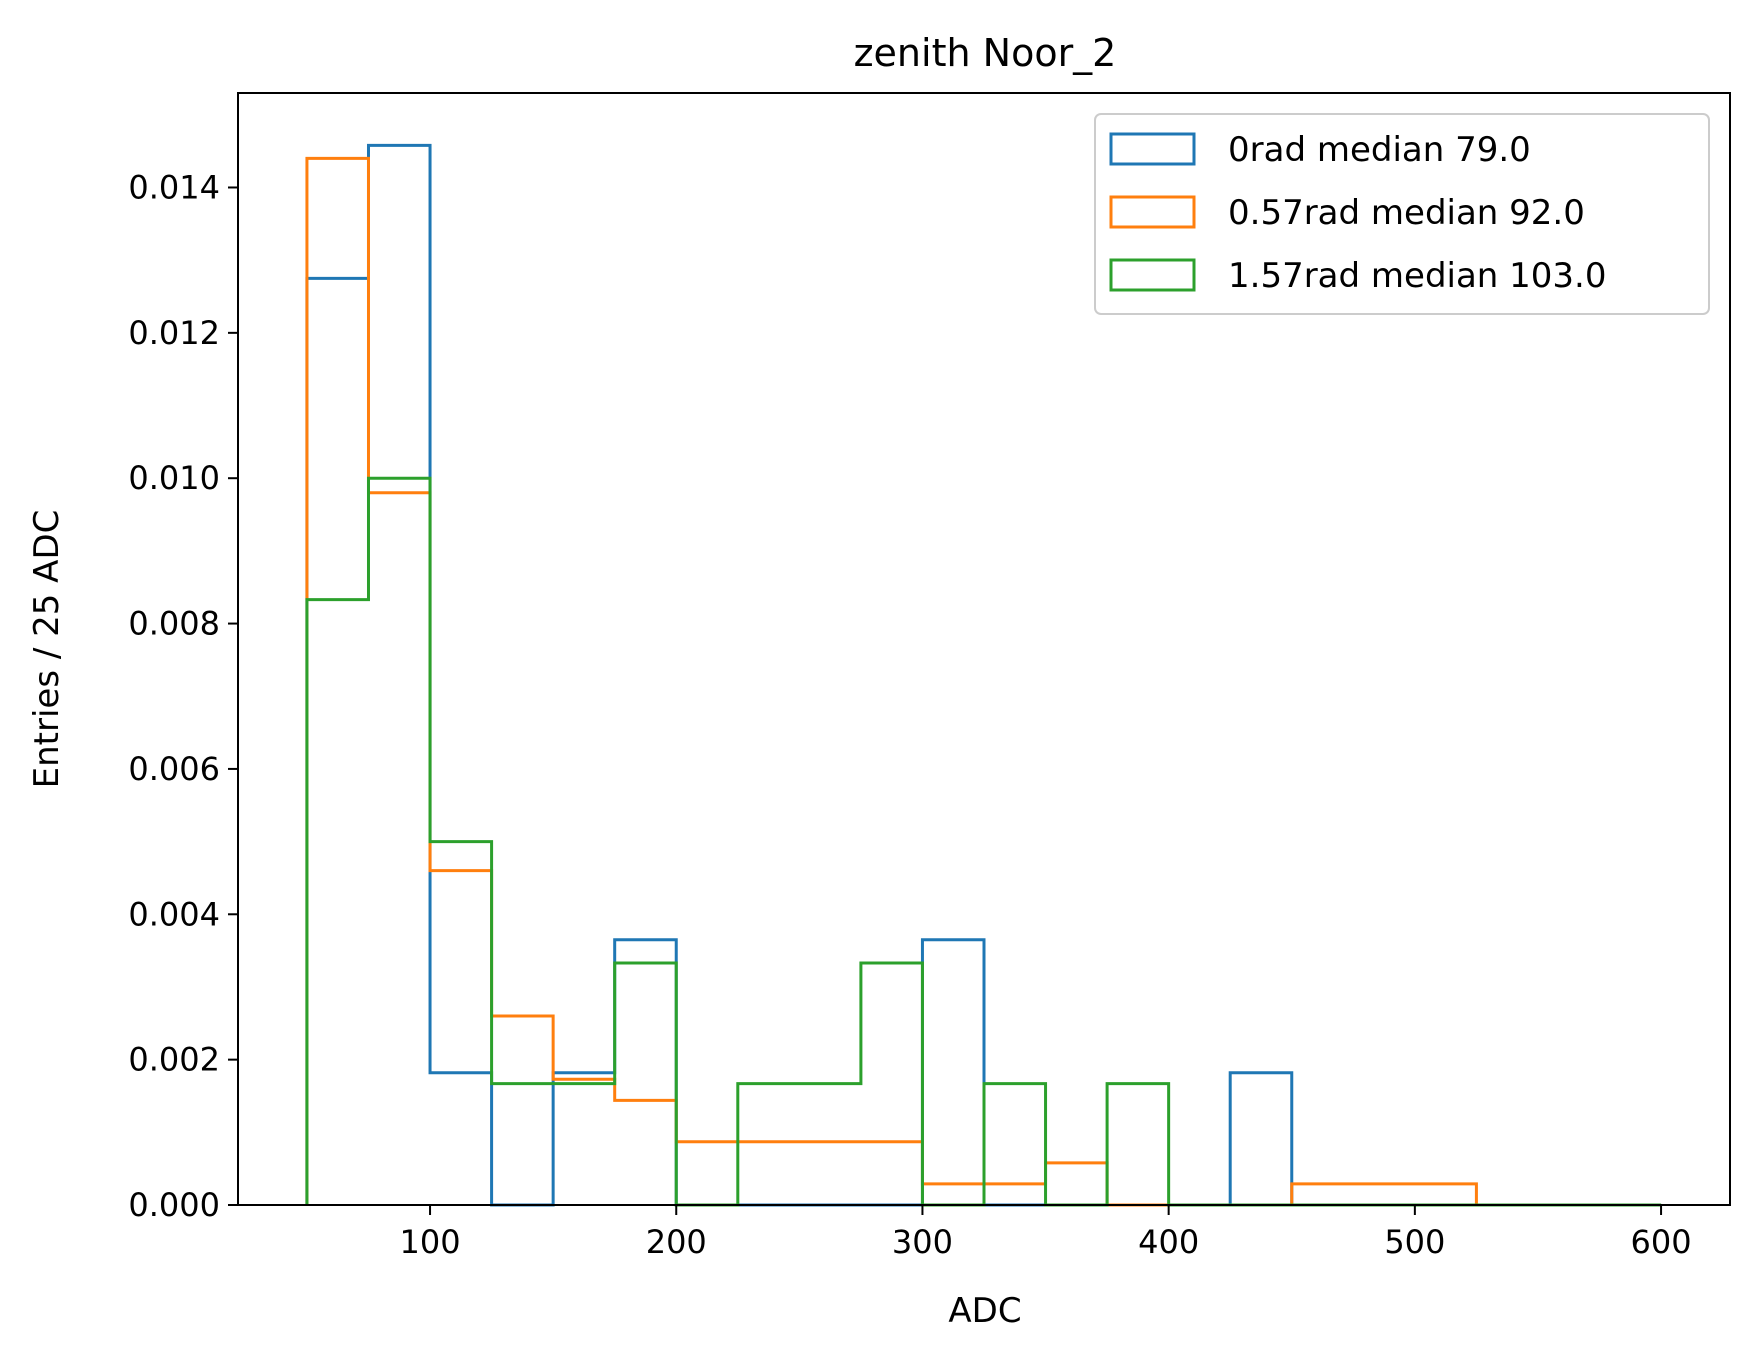 This screenshot has width=1755, height=1361. I want to click on x-tick-label: 200, so click(676, 1242).